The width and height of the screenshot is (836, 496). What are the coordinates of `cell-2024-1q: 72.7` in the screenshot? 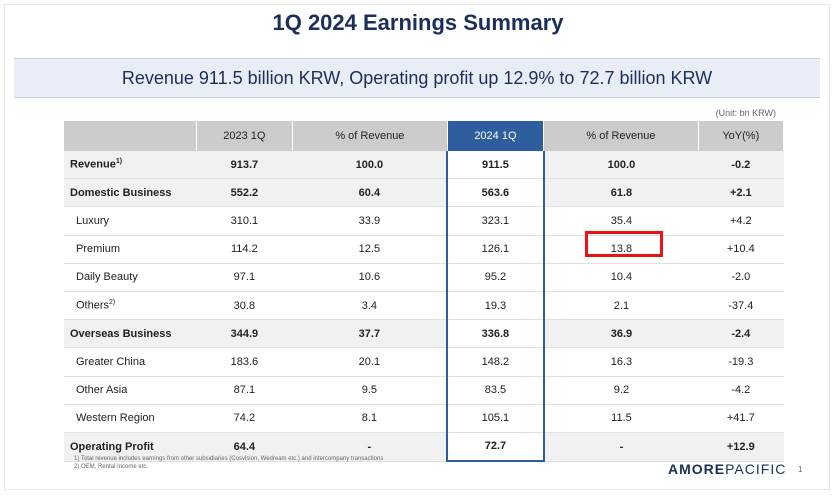 It's located at (495, 447).